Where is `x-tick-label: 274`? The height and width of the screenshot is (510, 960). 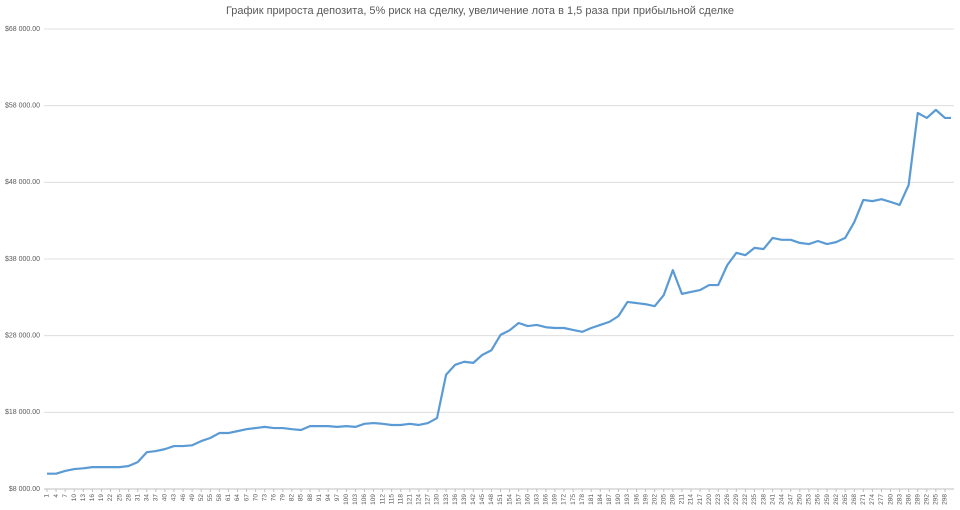
x-tick-label: 274 is located at coordinates (872, 499).